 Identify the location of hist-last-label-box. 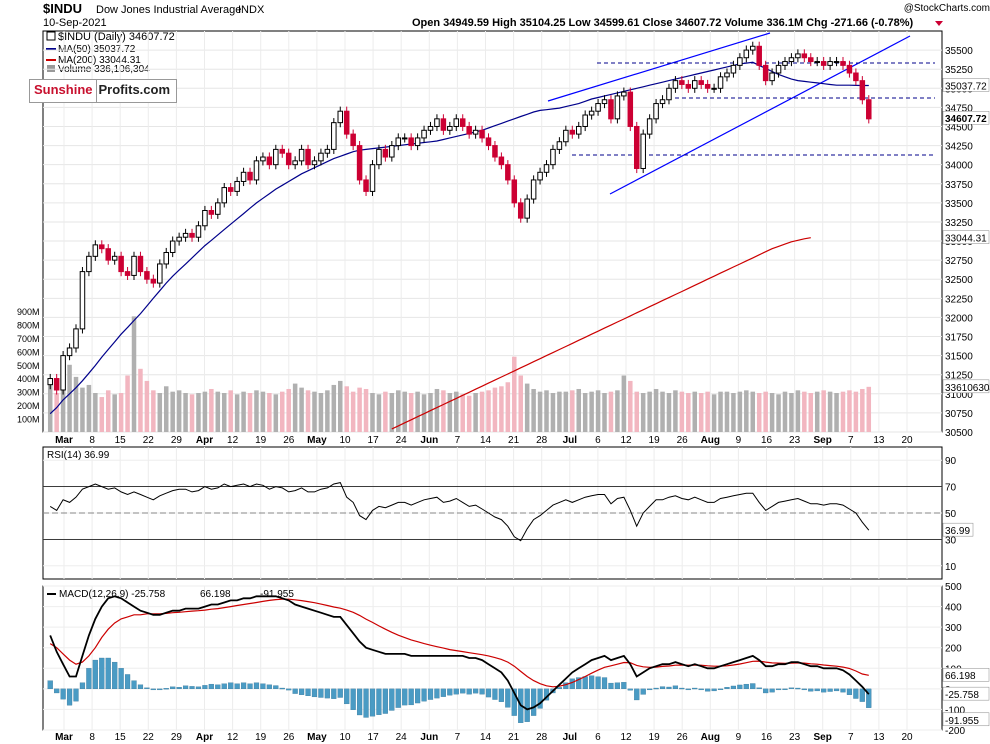
(966, 719).